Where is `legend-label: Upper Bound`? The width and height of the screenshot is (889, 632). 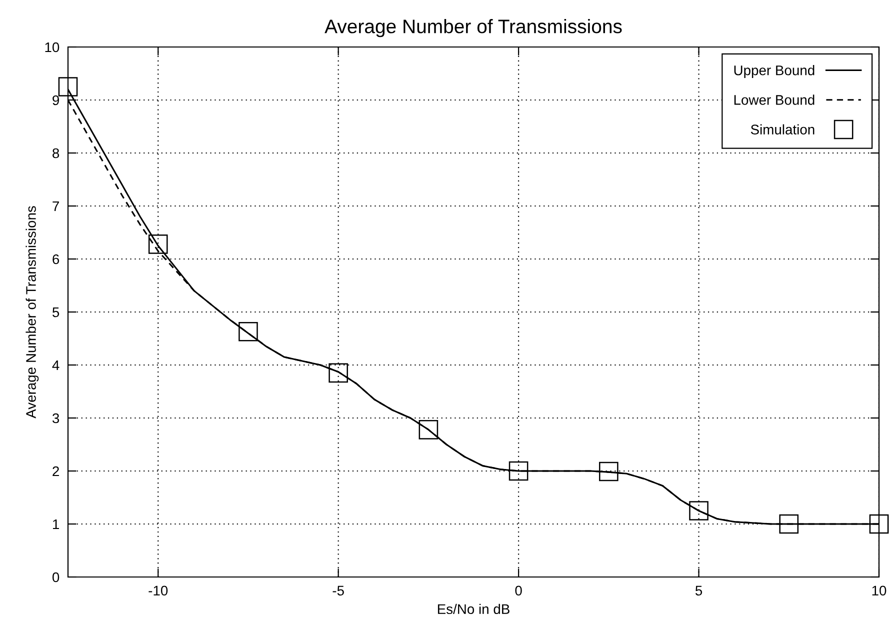 legend-label: Upper Bound is located at coordinates (774, 71).